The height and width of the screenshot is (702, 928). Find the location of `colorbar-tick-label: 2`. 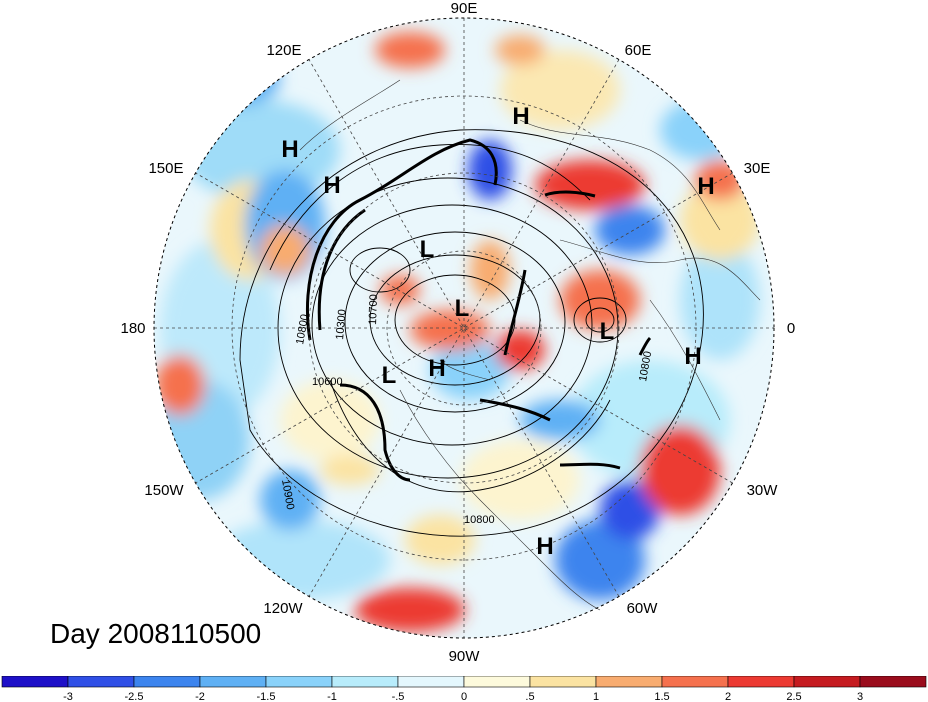

colorbar-tick-label: 2 is located at coordinates (728, 696).